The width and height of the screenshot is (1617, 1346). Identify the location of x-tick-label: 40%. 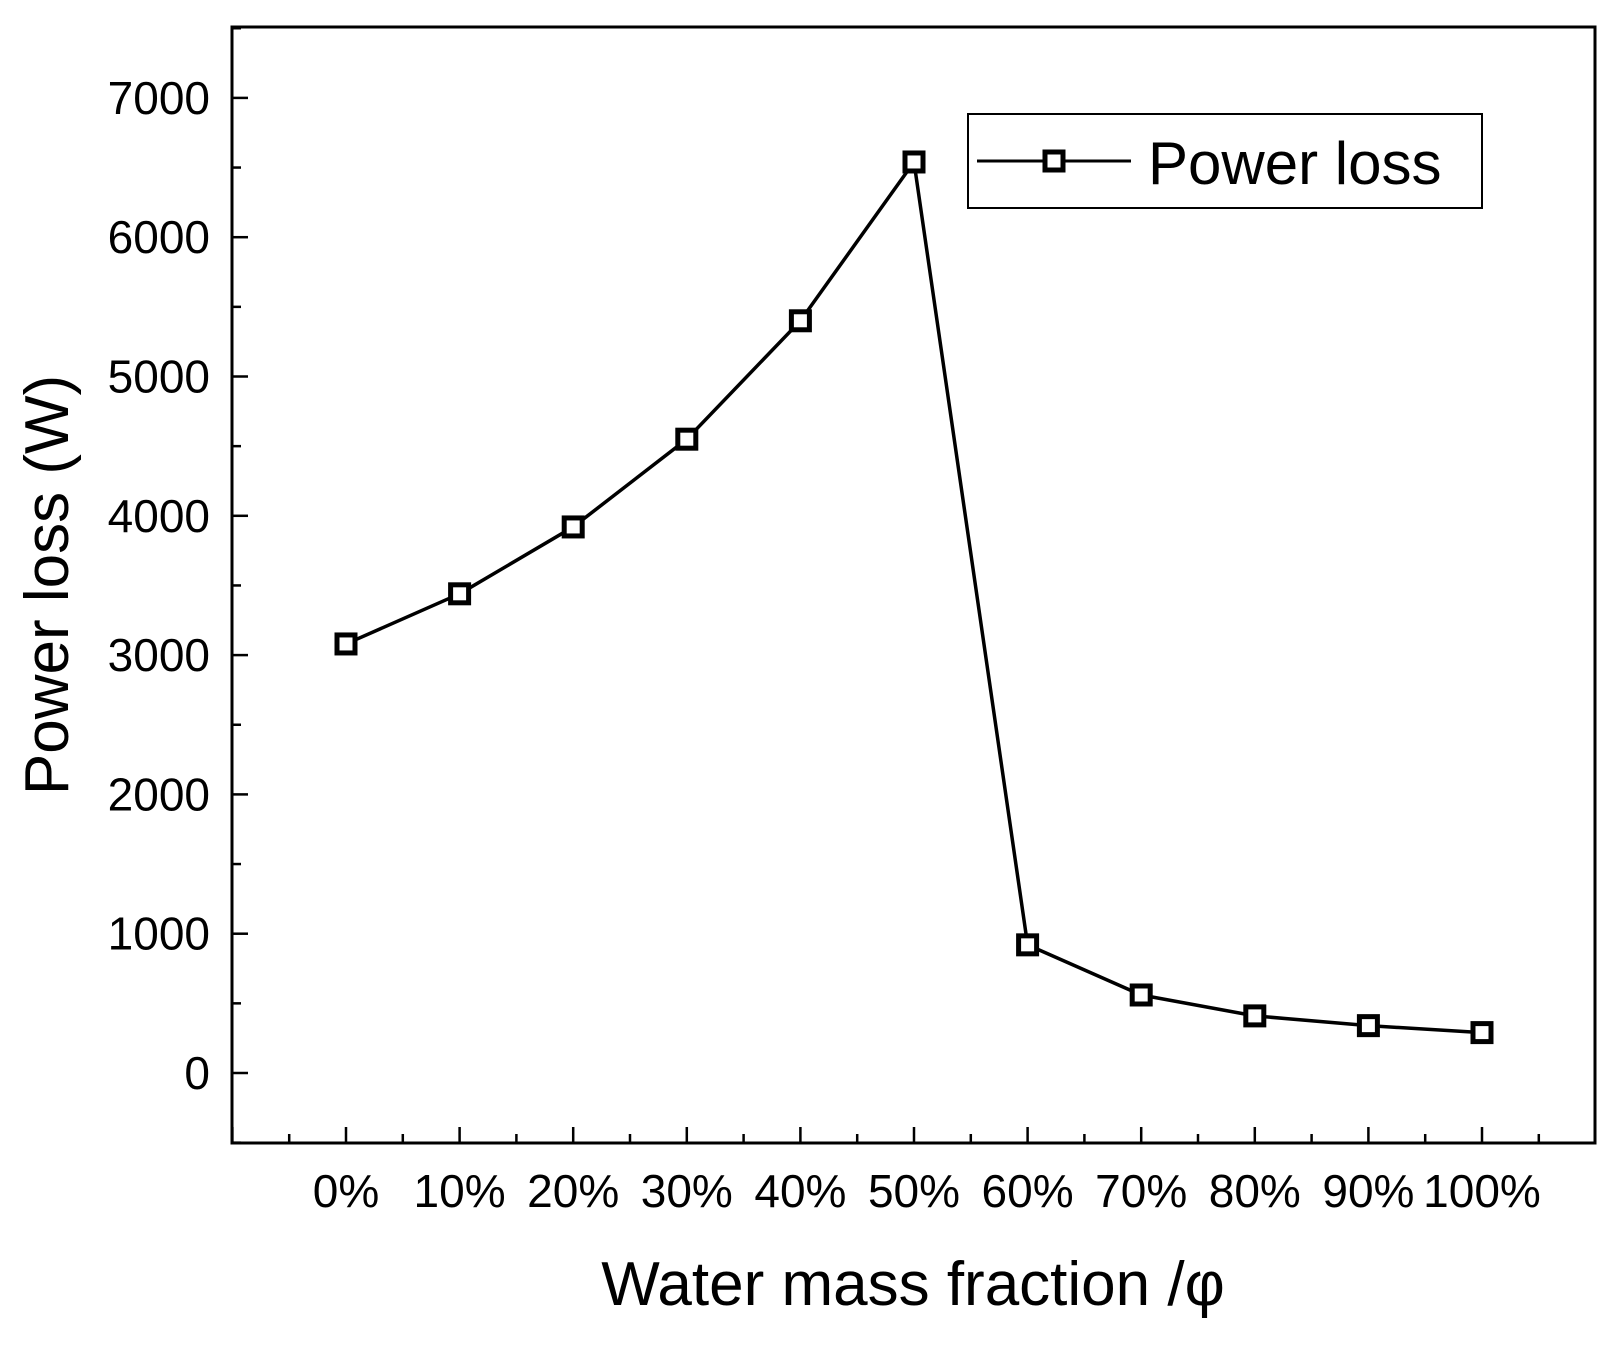
(800, 1191).